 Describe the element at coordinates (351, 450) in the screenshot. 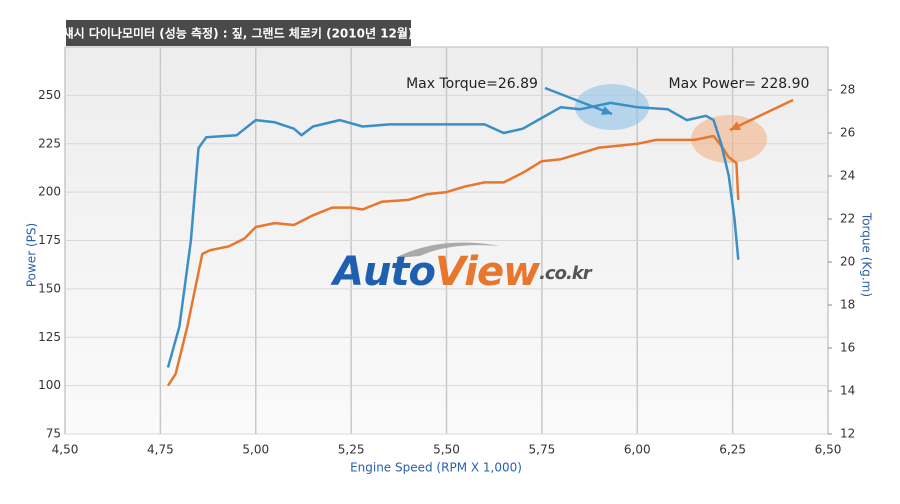

I see `x-tick-label: 5,25` at that location.